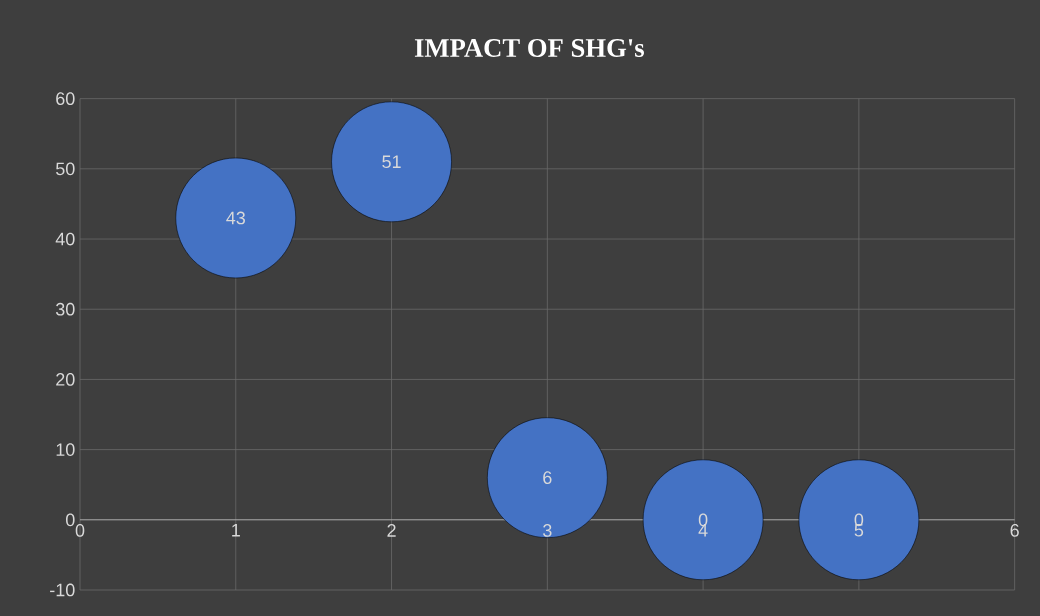 The image size is (1040, 616). Describe the element at coordinates (65, 239) in the screenshot. I see `y-tick-label: 40` at that location.